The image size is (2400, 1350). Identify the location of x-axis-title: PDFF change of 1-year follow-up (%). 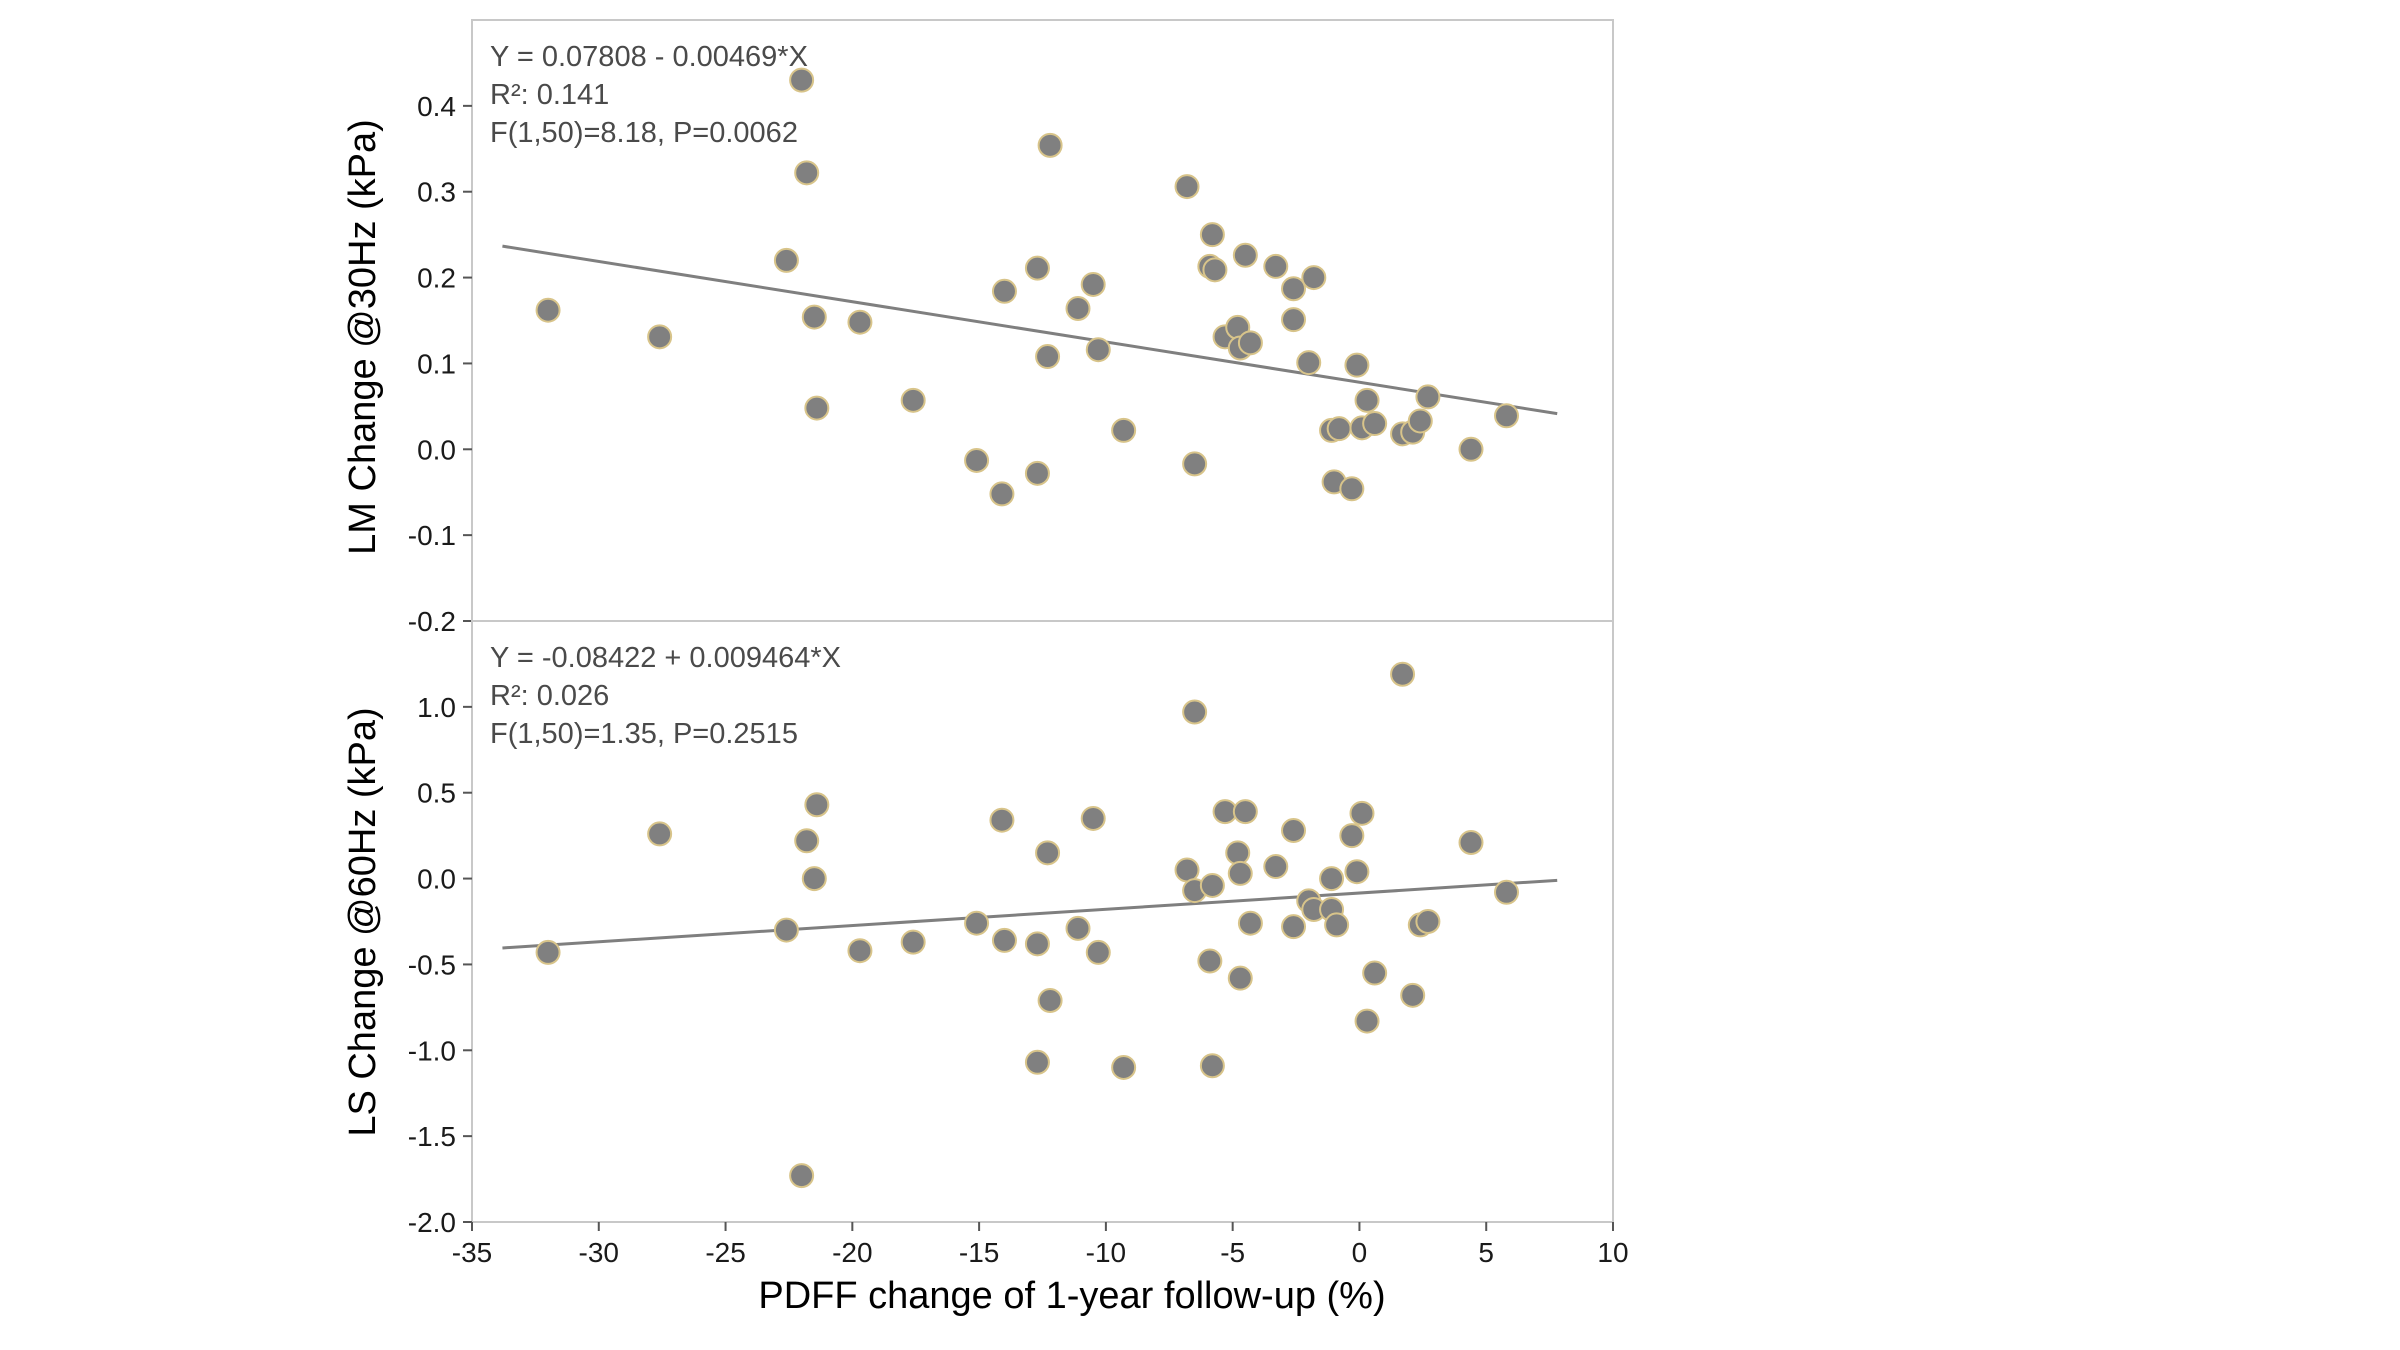
(1071, 1296).